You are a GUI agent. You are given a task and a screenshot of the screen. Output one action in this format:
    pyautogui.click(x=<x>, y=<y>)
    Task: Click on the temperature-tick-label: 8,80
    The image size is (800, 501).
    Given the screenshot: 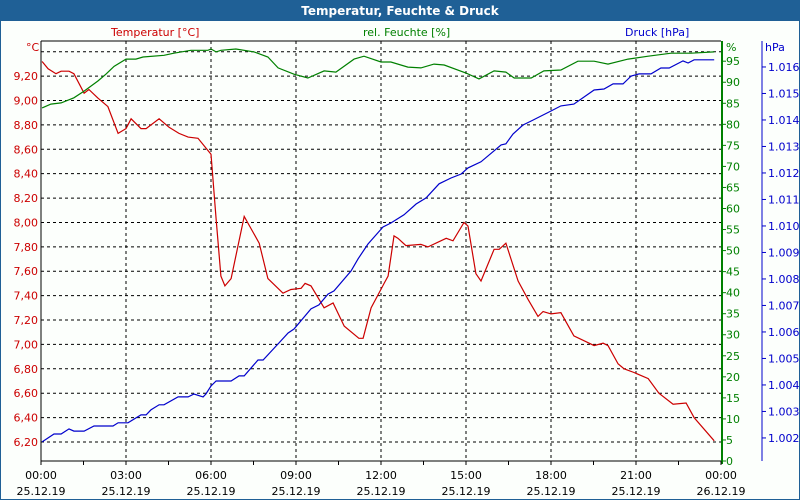 What is the action you would take?
    pyautogui.click(x=26, y=125)
    